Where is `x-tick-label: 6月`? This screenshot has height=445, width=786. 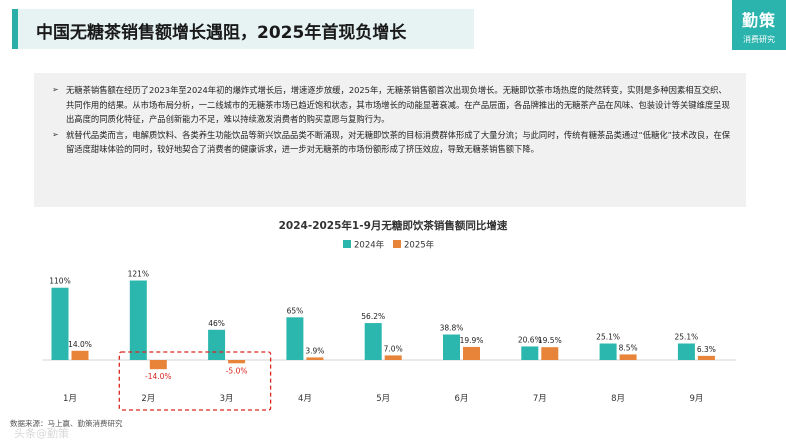
x-tick-label: 6月 is located at coordinates (462, 399).